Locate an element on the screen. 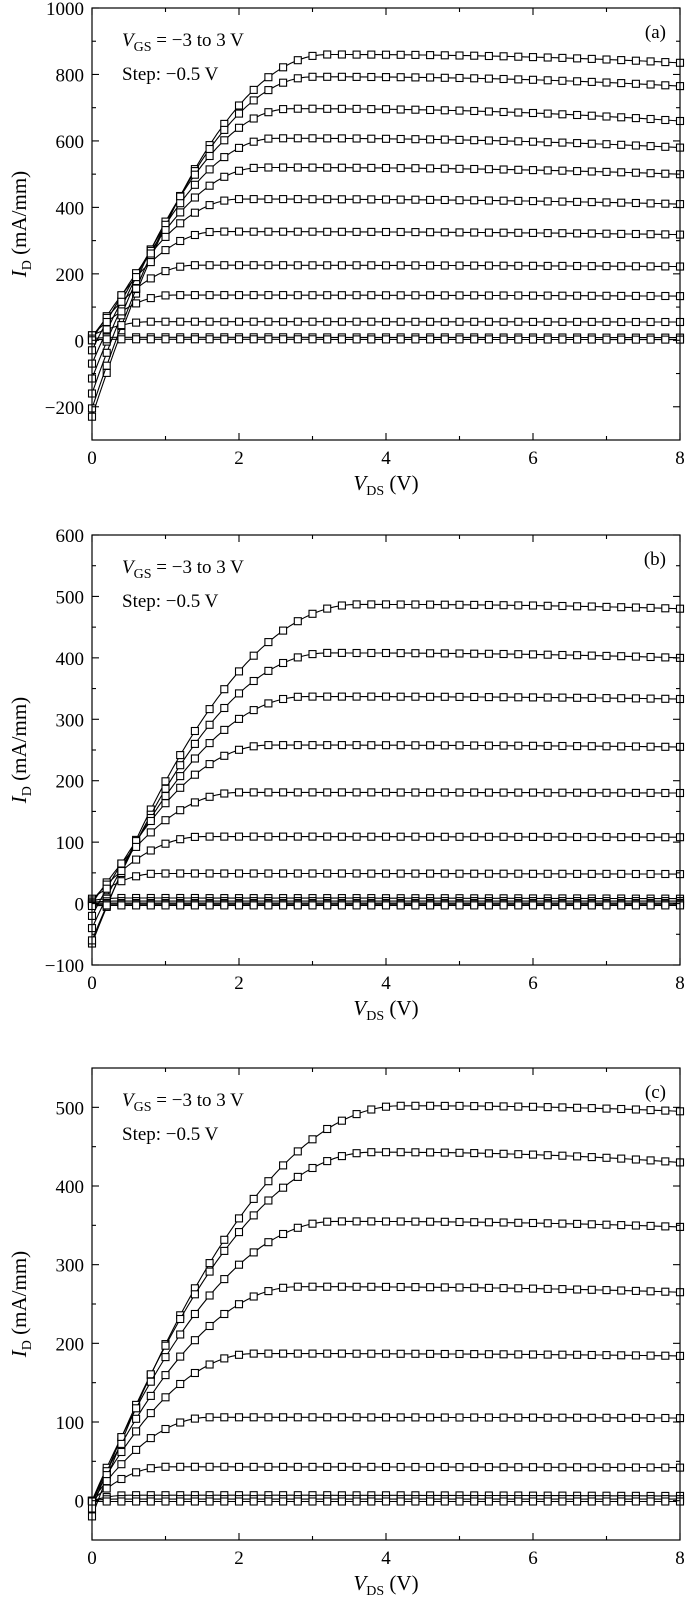 Image resolution: width=700 pixels, height=1602 pixels. y-tick-label: 0 is located at coordinates (80, 1502).